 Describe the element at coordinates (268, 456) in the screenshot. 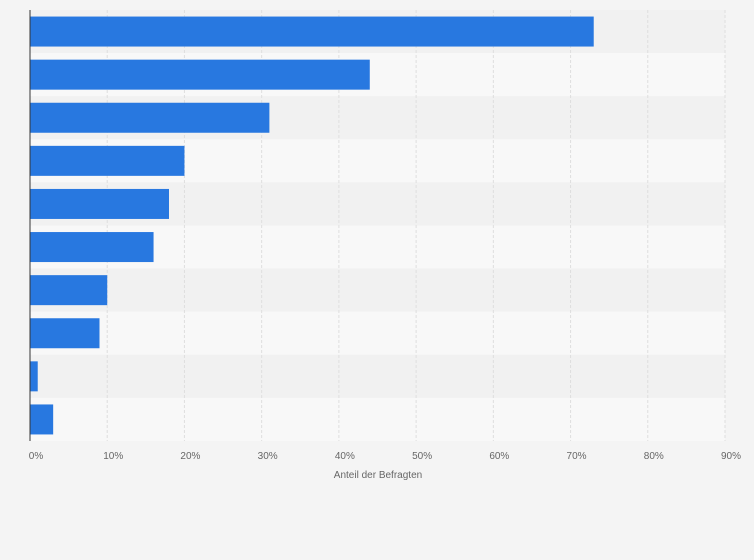

I see `x-tick-label: 30%` at that location.